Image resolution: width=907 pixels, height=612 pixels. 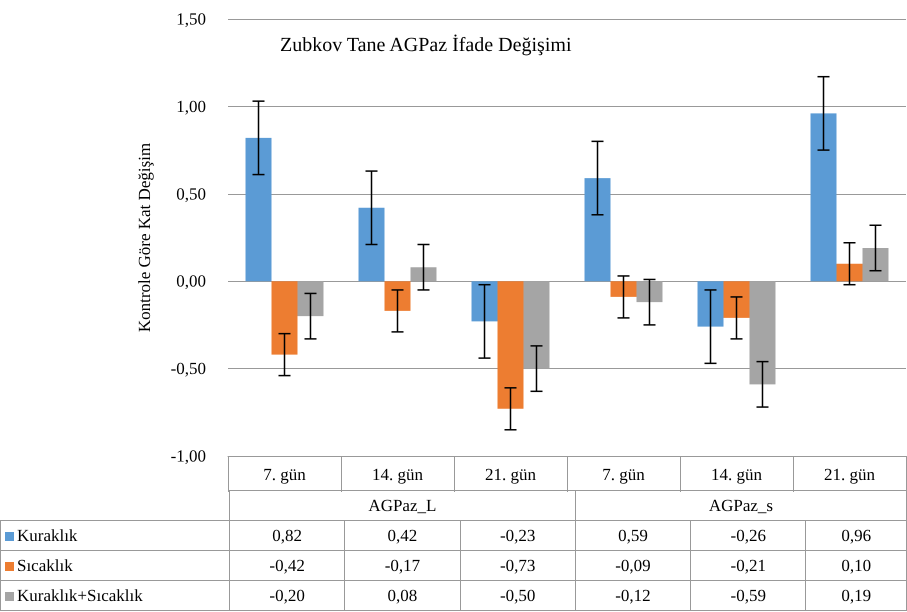 I want to click on y-tick-label: -1,00, so click(x=188, y=456).